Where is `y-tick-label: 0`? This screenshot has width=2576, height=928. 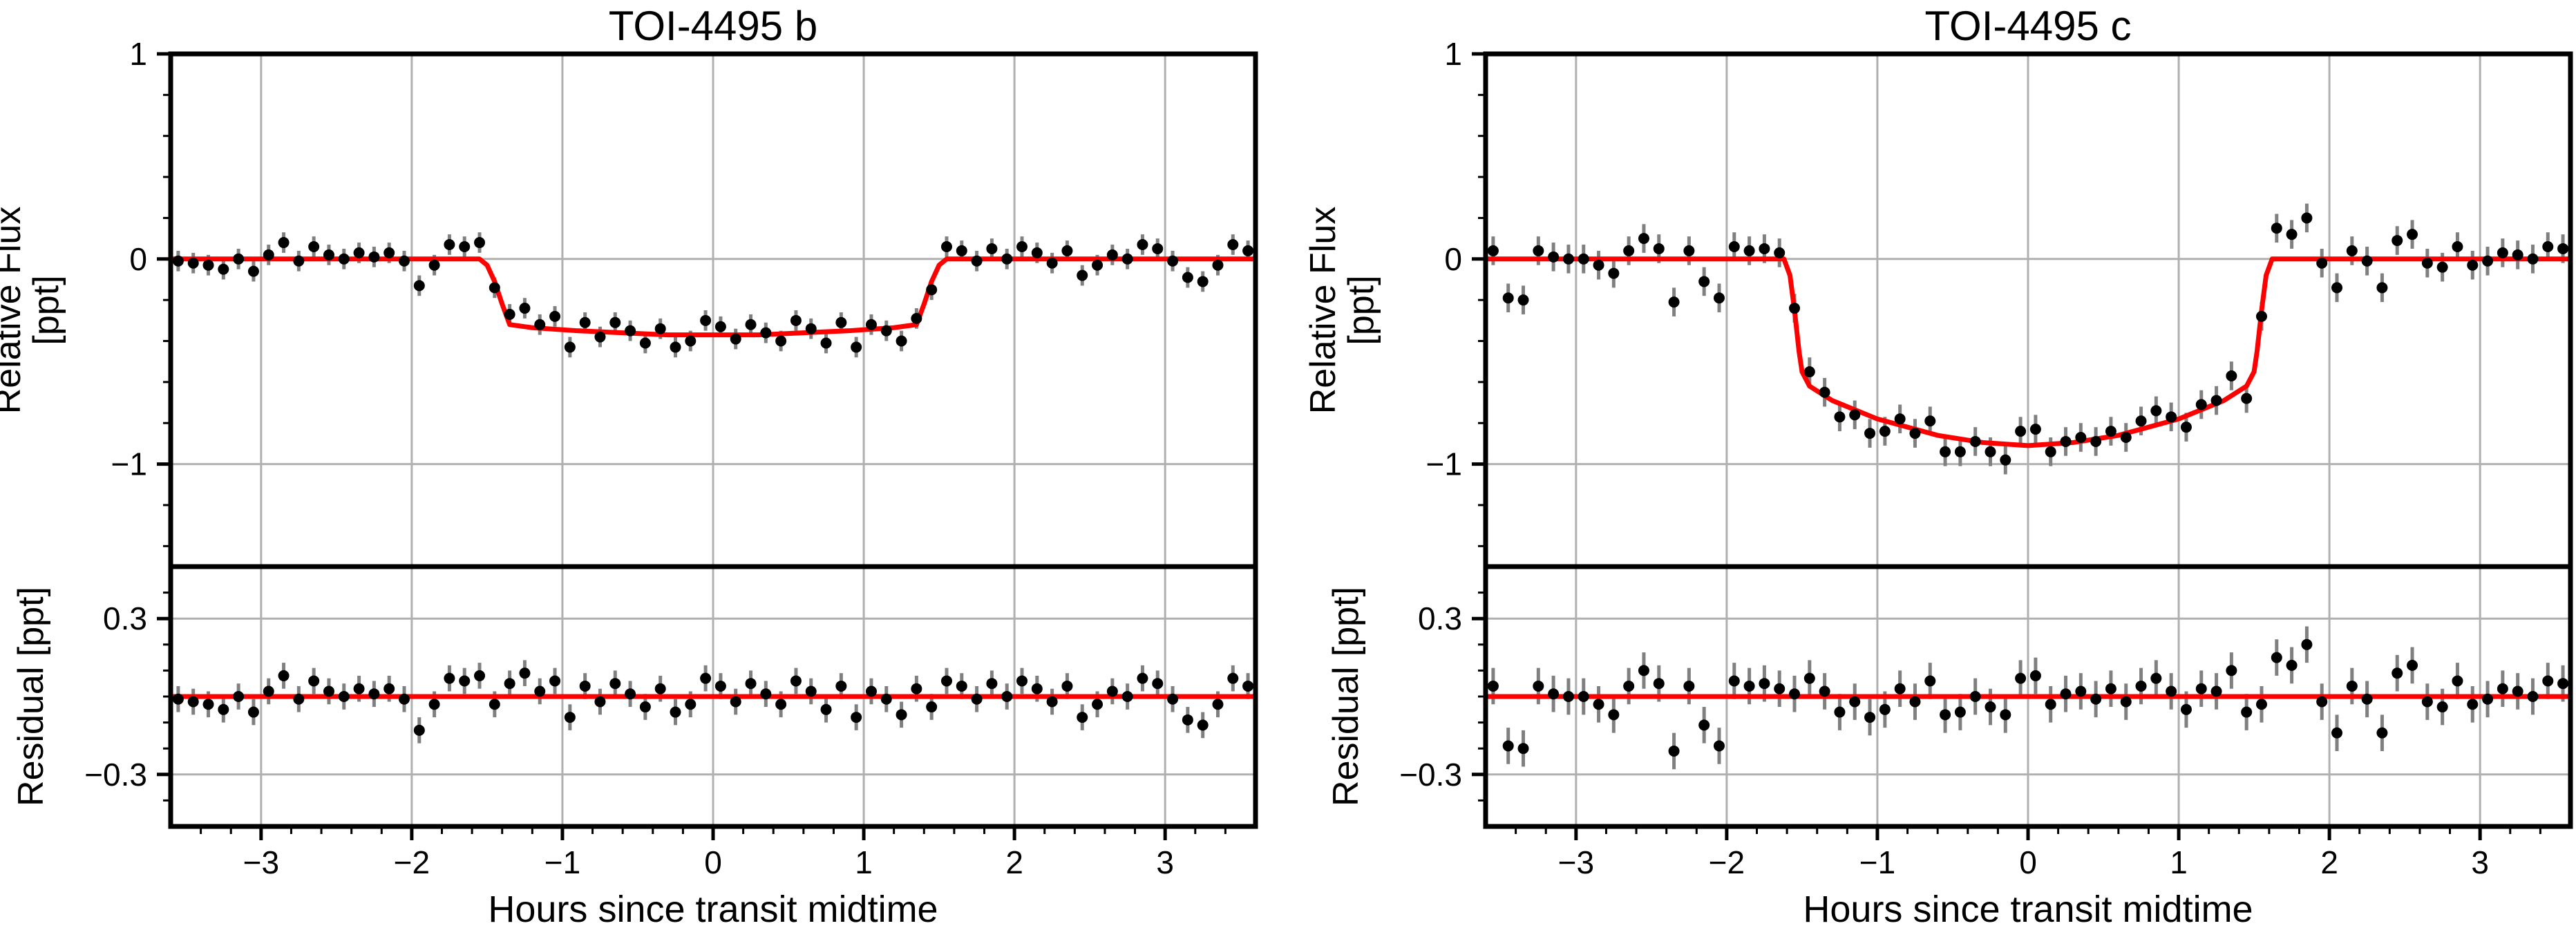
y-tick-label: 0 is located at coordinates (138, 259).